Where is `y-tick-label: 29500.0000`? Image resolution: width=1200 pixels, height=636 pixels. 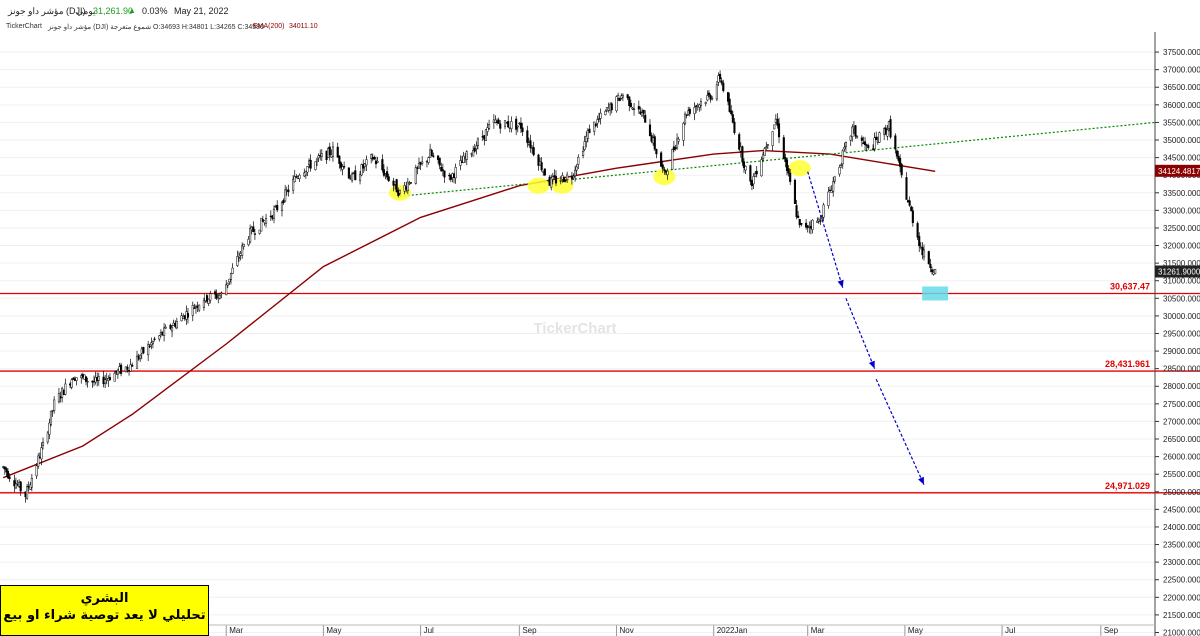
y-tick-label: 29500.0000 is located at coordinates (1181, 333).